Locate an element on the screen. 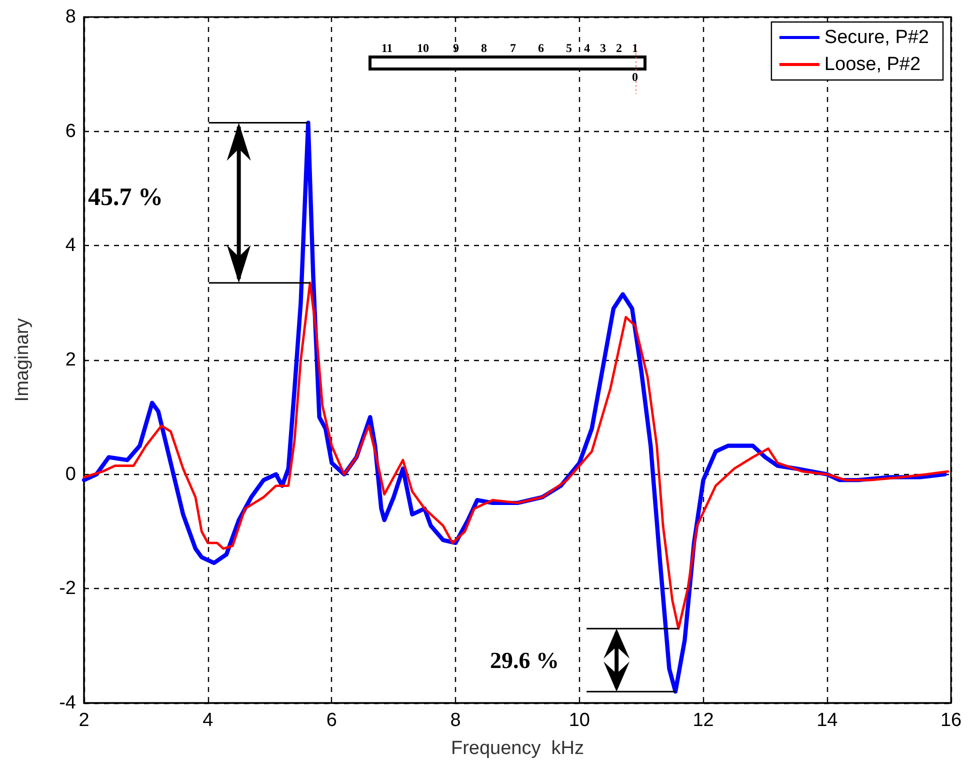  legend-label: Loose, P#2 is located at coordinates (872, 64).